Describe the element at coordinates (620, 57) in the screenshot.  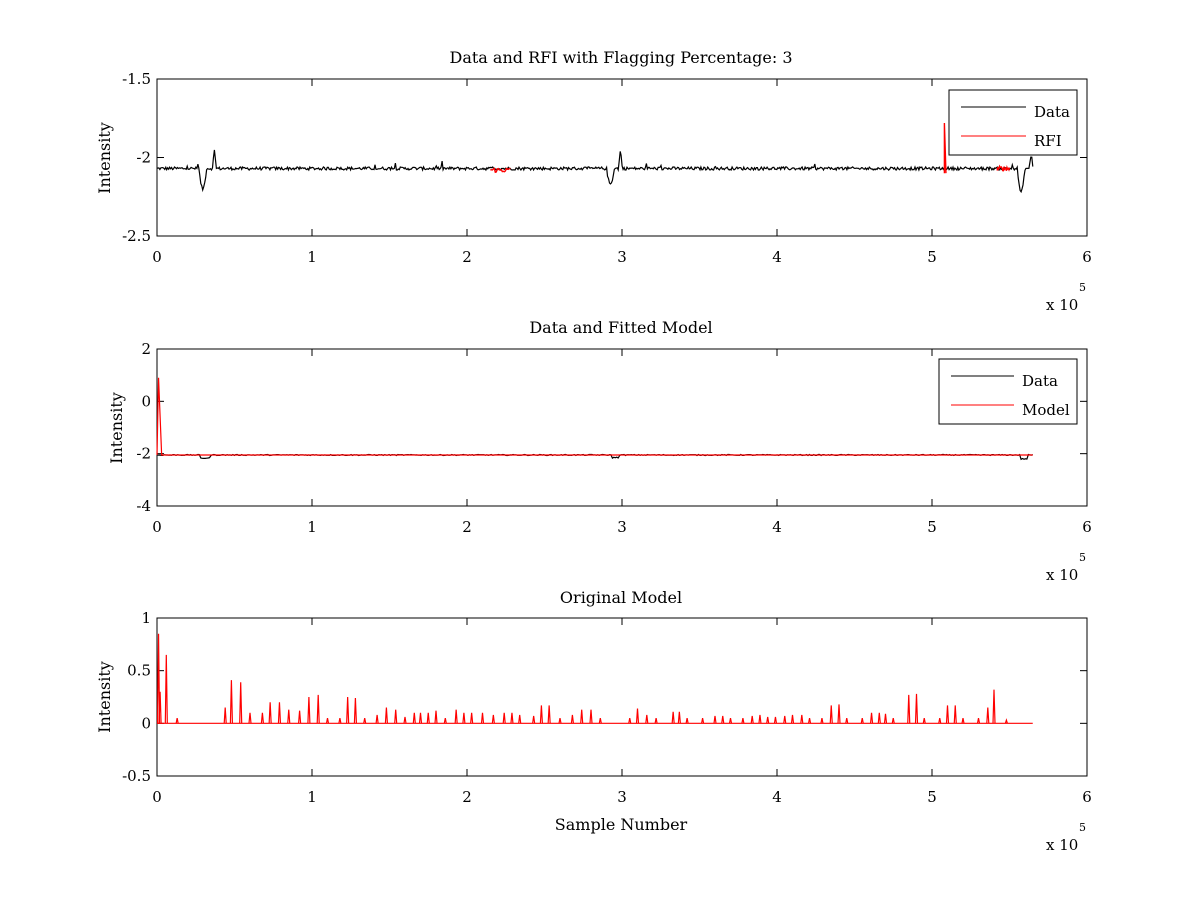
I see `subplot-1-title: Data and RFI with Flagging Percentage: 3` at that location.